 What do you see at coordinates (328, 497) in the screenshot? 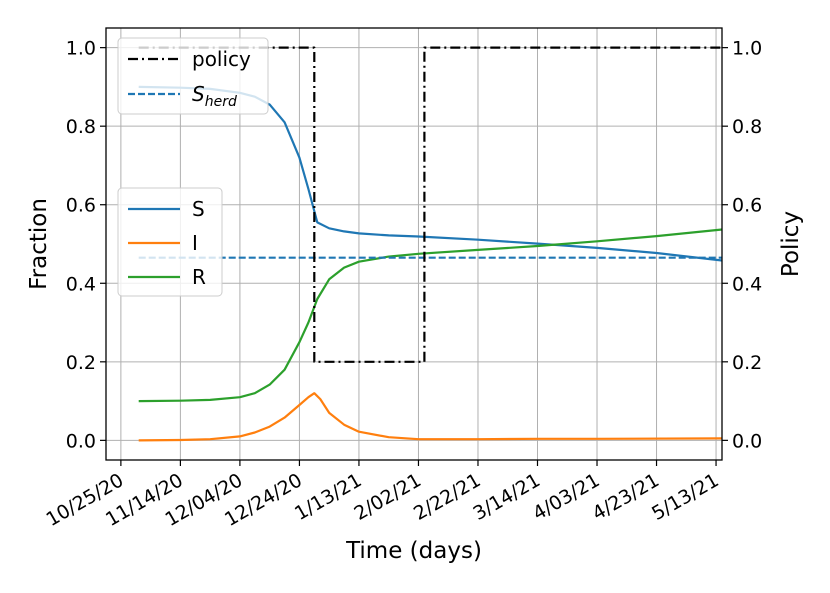
I see `x-tick-label: 1/13/21` at bounding box center [328, 497].